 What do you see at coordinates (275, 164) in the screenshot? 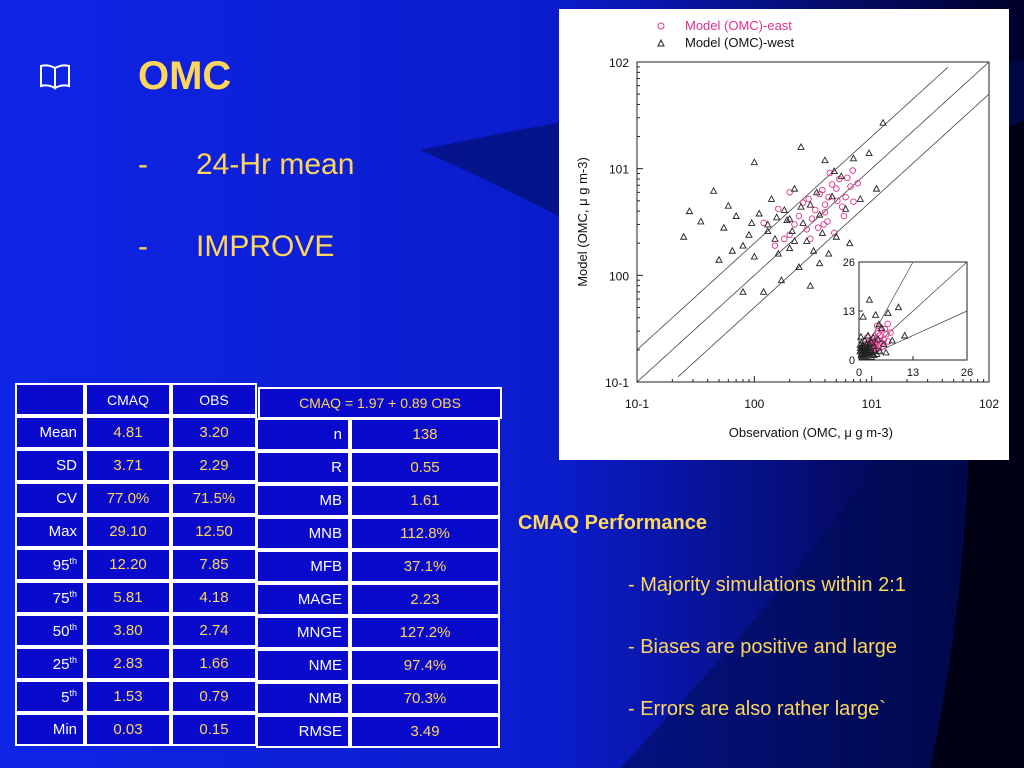
I see `bullet-text: 24-Hr mean` at bounding box center [275, 164].